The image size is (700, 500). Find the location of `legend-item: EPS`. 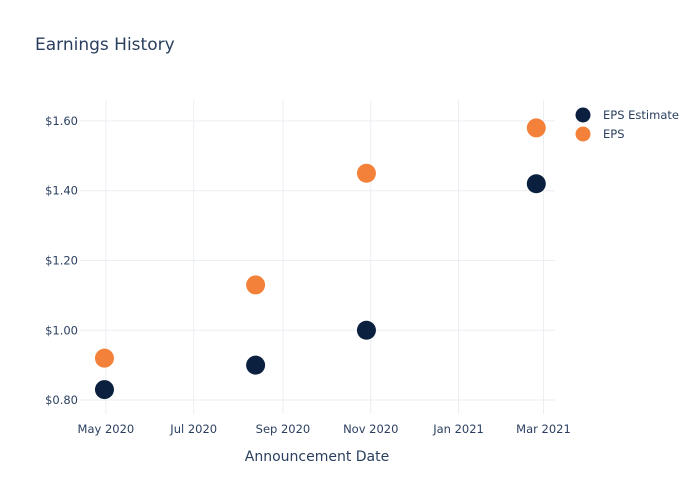

legend-item: EPS is located at coordinates (600, 134).